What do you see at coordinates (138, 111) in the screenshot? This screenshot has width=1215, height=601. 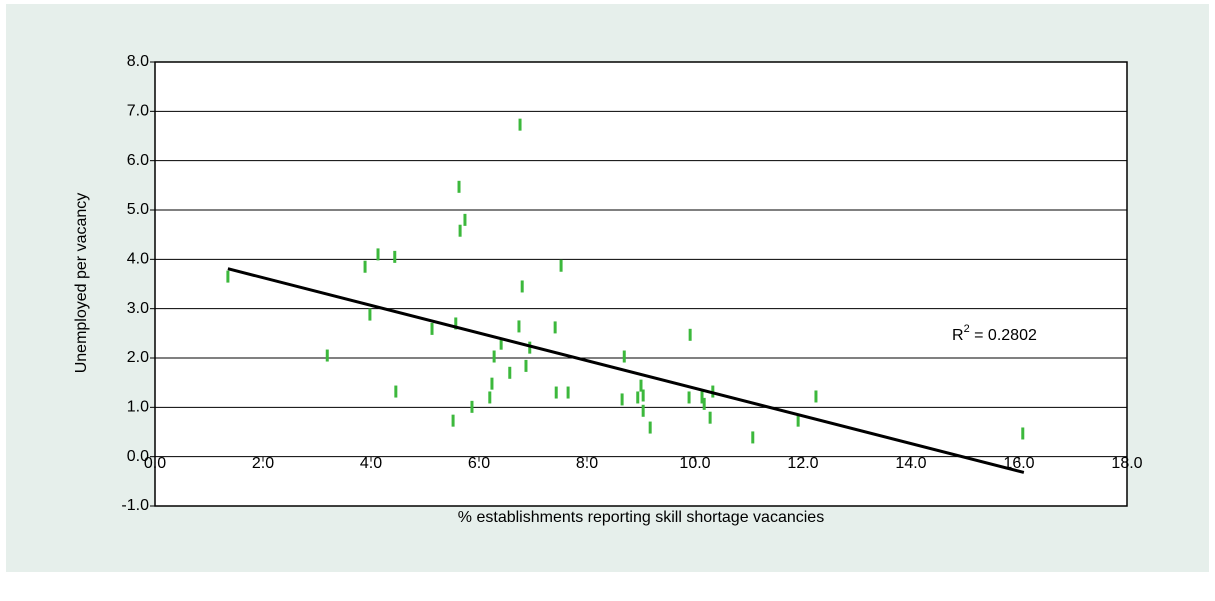 I see `y-tick-label: 7.0` at bounding box center [138, 111].